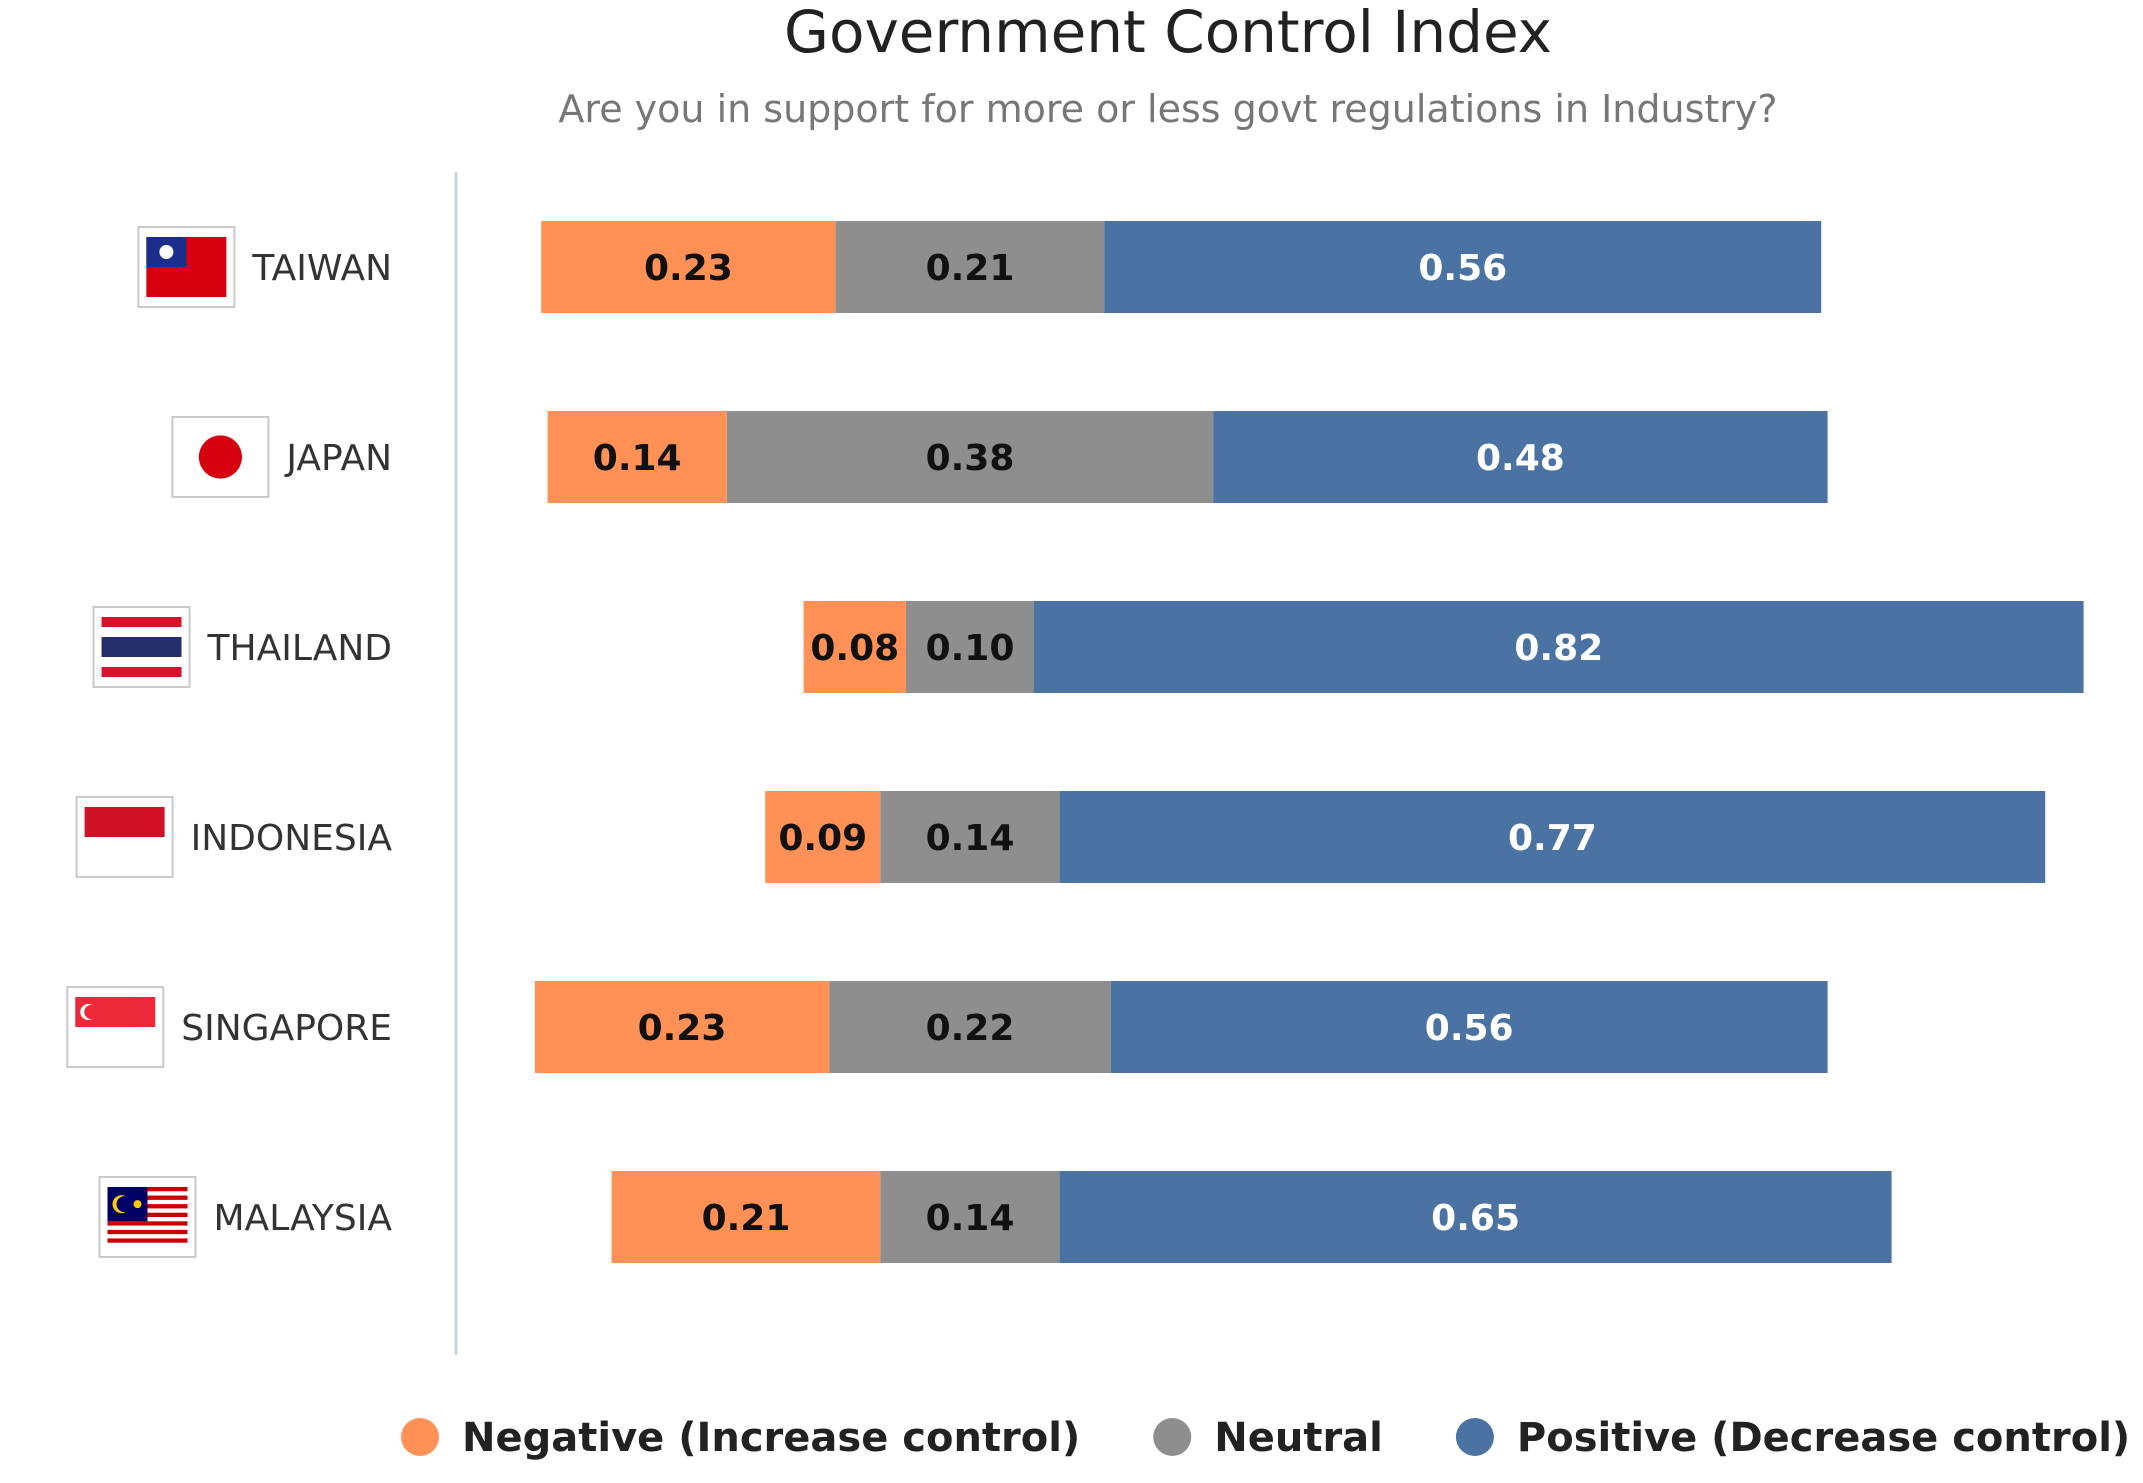  What do you see at coordinates (220, 457) in the screenshot?
I see `japan-flag-icon` at bounding box center [220, 457].